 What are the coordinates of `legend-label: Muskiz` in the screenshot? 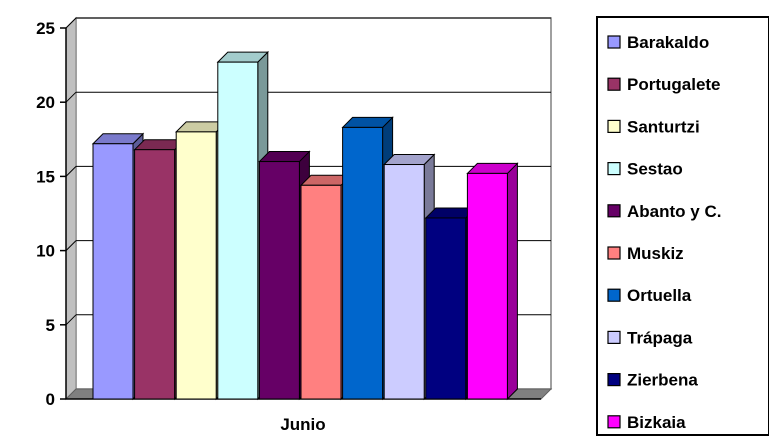 It's located at (655, 253).